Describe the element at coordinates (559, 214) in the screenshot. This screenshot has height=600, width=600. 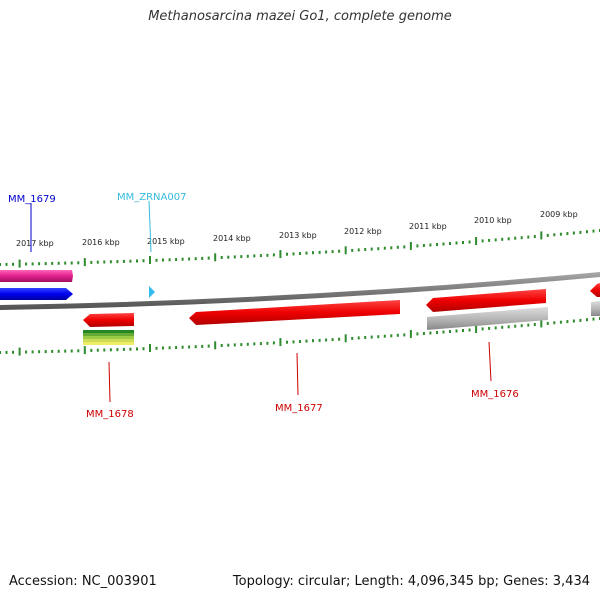
I see `tick-label: 2009 kbp` at that location.